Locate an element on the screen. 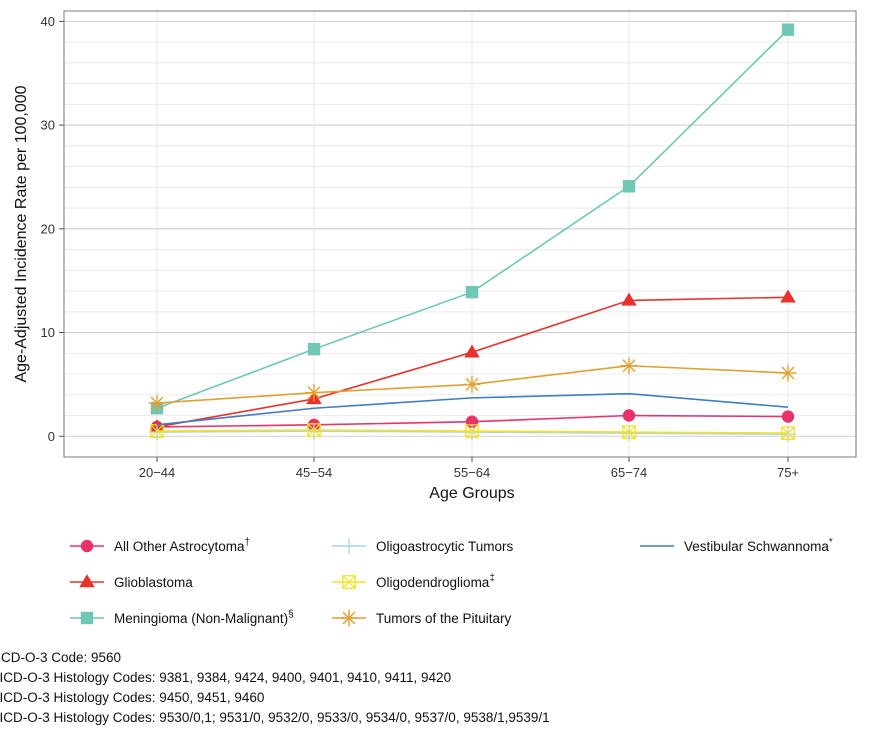 The width and height of the screenshot is (869, 735). legend-label: Oligodendroglioma‡ is located at coordinates (435, 581).